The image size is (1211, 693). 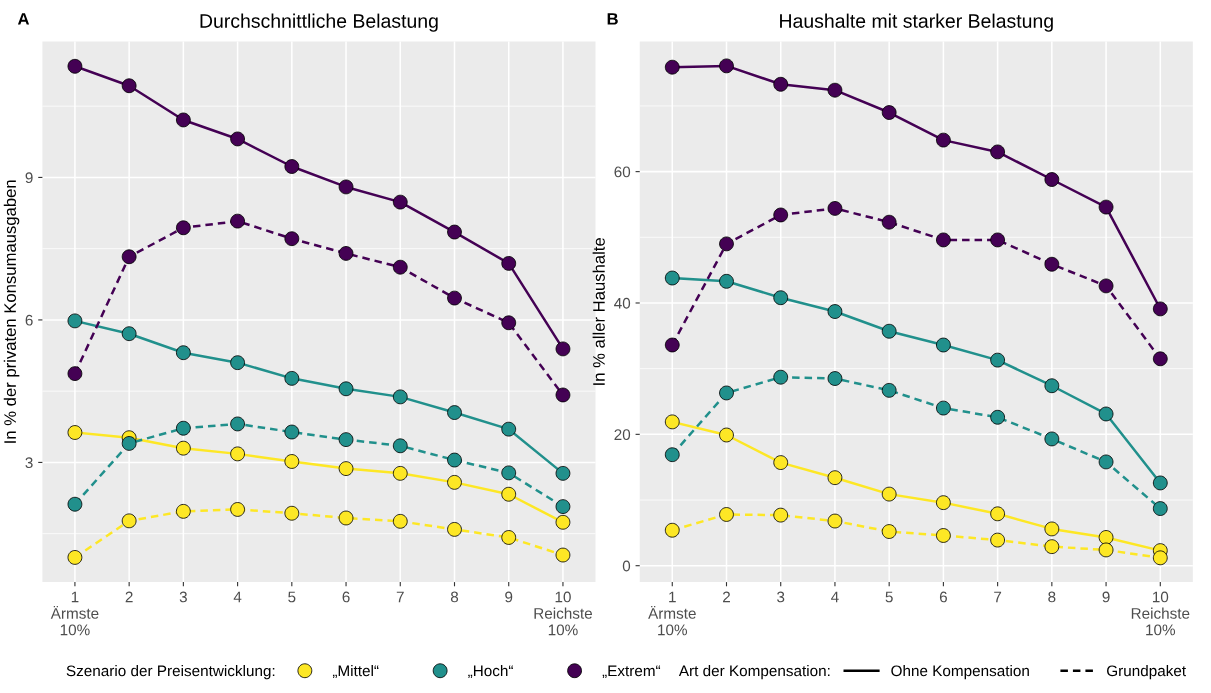 What do you see at coordinates (754, 672) in the screenshot?
I see `text: Art der Kompensation:` at bounding box center [754, 672].